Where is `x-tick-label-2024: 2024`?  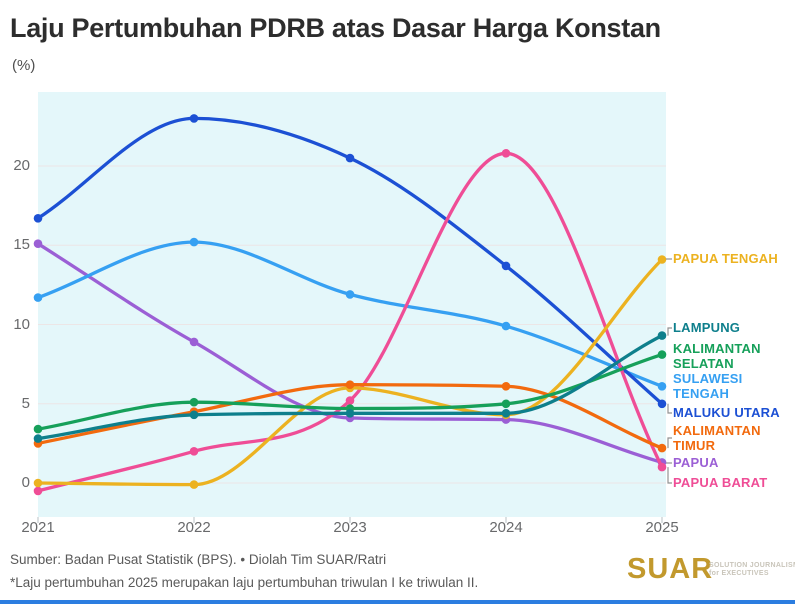
x-tick-label-2024: 2024 is located at coordinates (506, 527).